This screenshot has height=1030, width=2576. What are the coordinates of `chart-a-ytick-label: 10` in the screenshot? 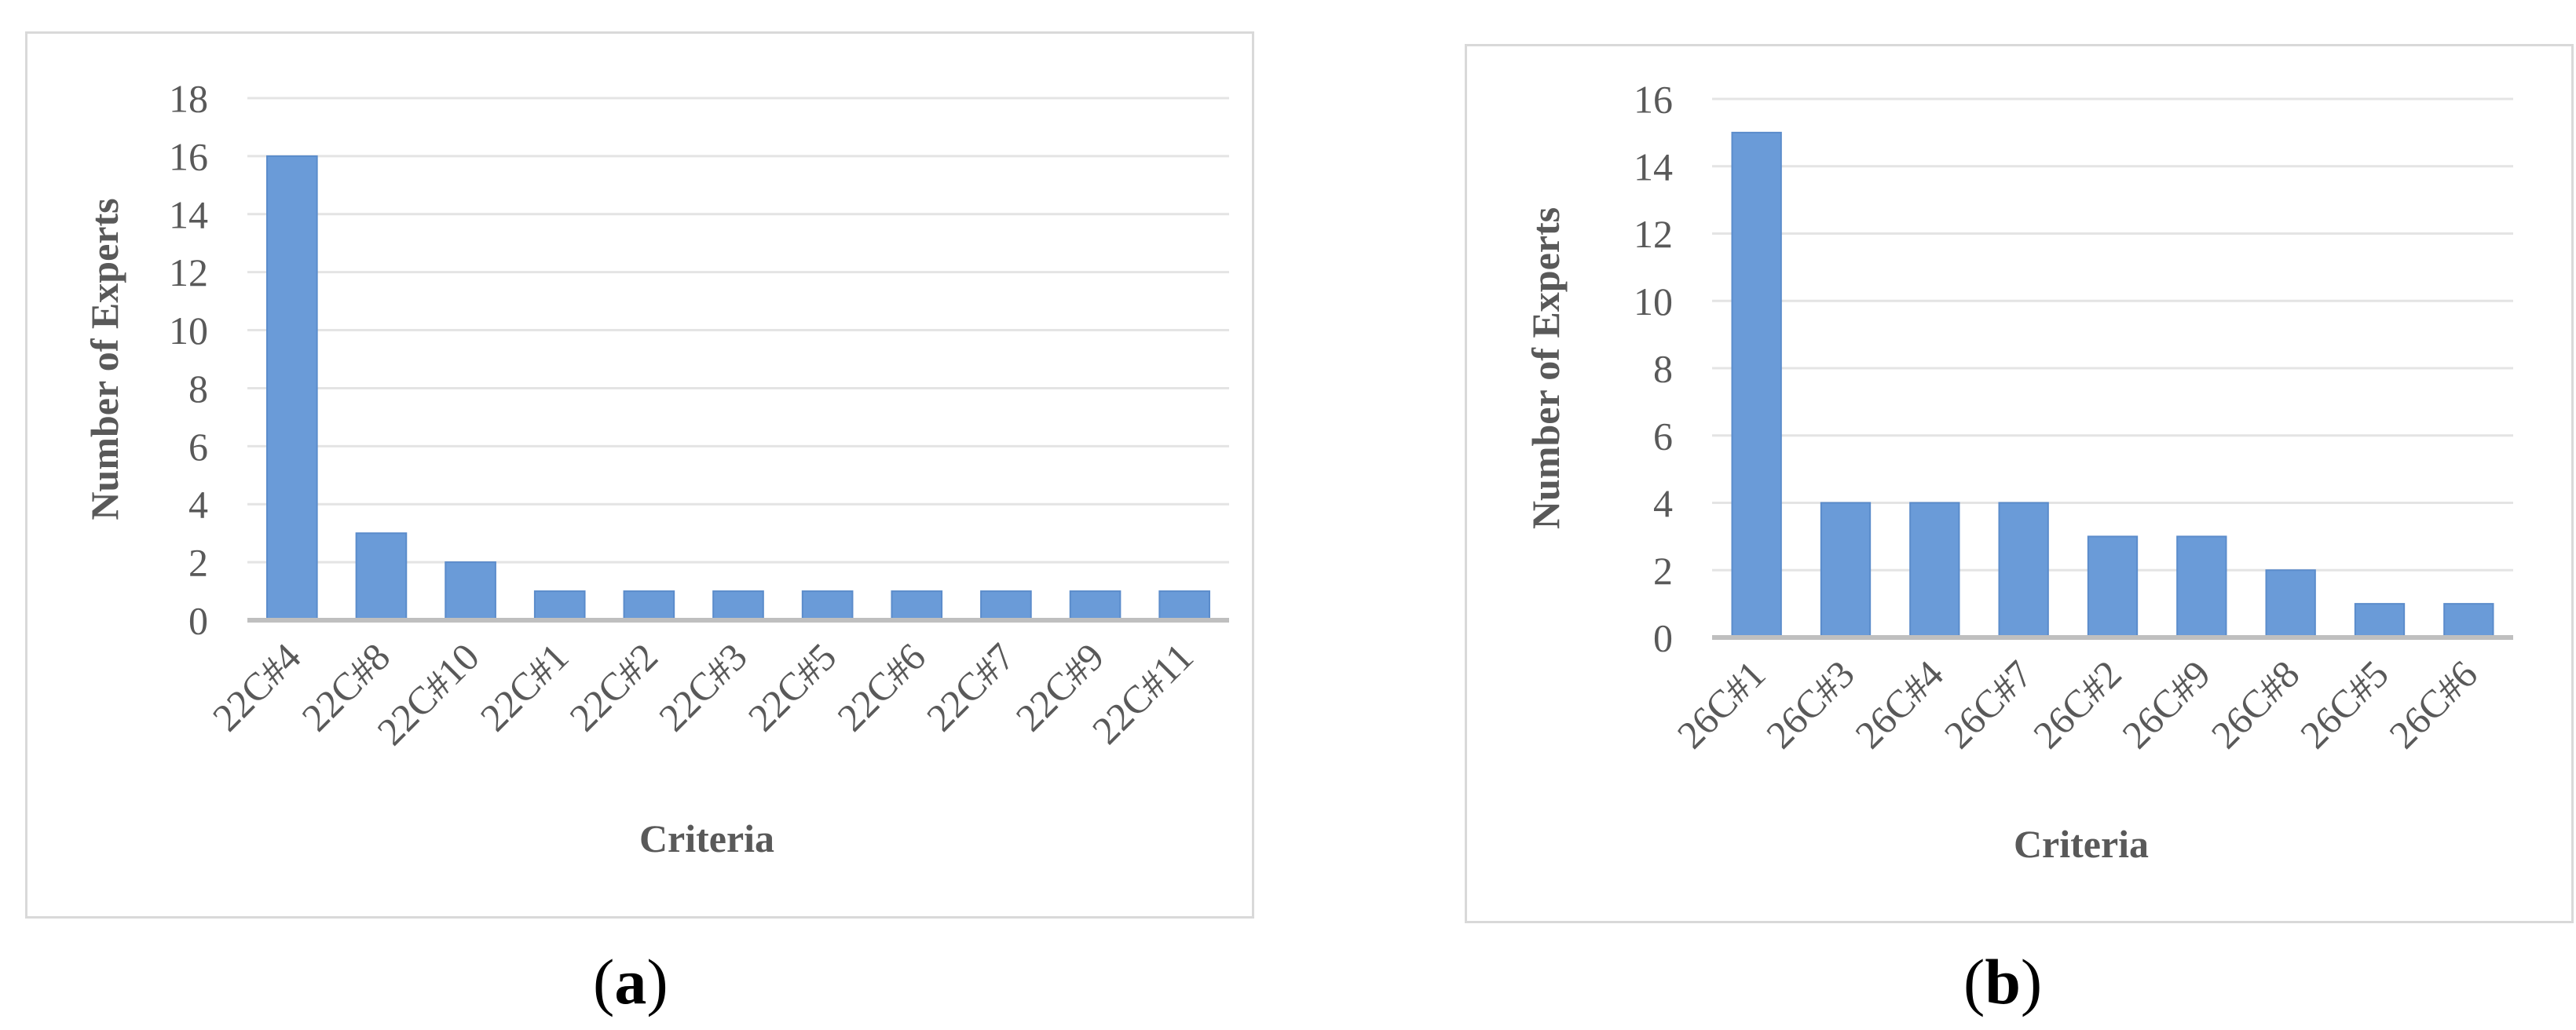 It's located at (189, 330).